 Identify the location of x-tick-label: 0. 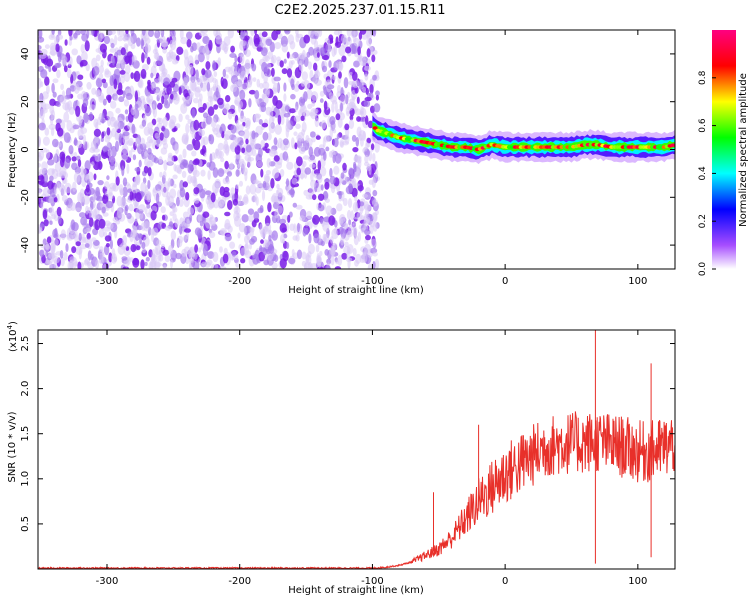
(505, 581).